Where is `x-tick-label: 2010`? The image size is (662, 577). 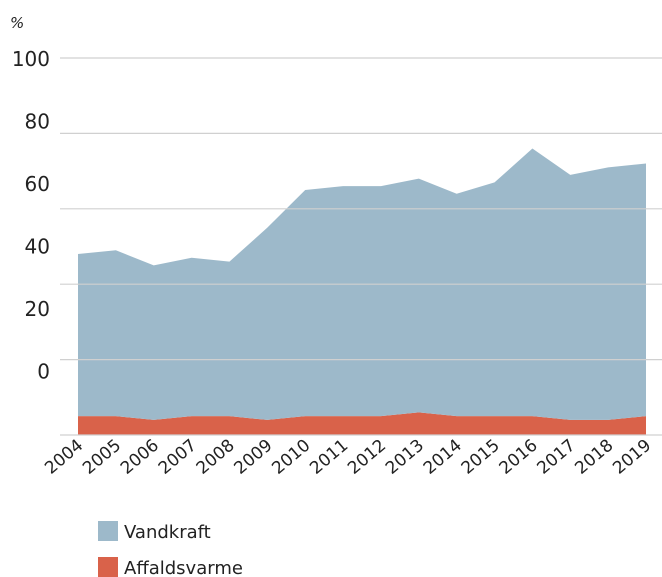 x-tick-label: 2010 is located at coordinates (291, 457).